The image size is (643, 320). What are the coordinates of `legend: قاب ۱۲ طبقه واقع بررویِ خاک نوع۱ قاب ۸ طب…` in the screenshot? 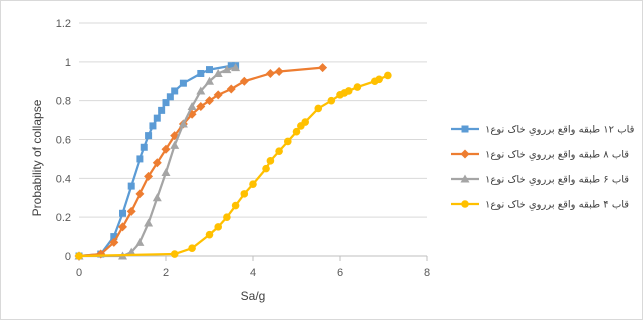 It's located at (543, 168).